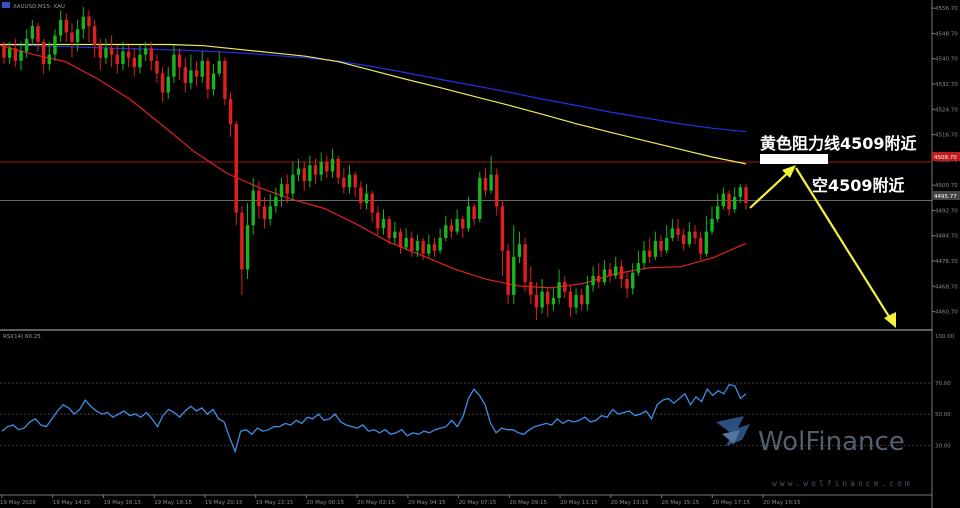 The image size is (960, 508). What do you see at coordinates (374, 418) in the screenshot?
I see `rsi-line` at bounding box center [374, 418].